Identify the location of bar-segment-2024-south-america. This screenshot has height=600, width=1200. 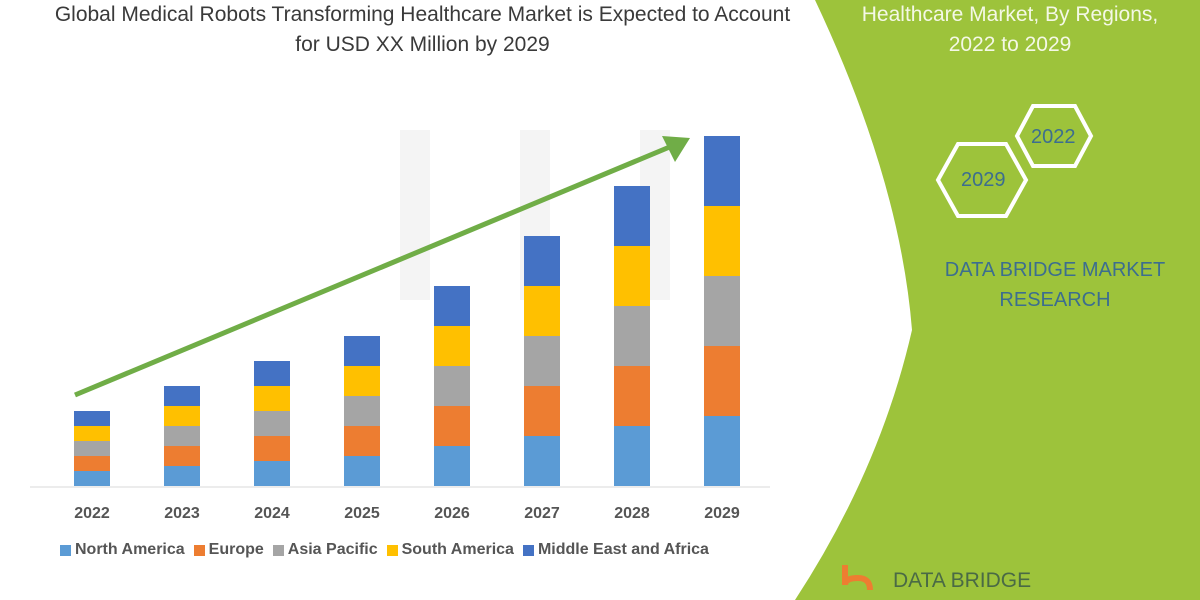
(272, 398).